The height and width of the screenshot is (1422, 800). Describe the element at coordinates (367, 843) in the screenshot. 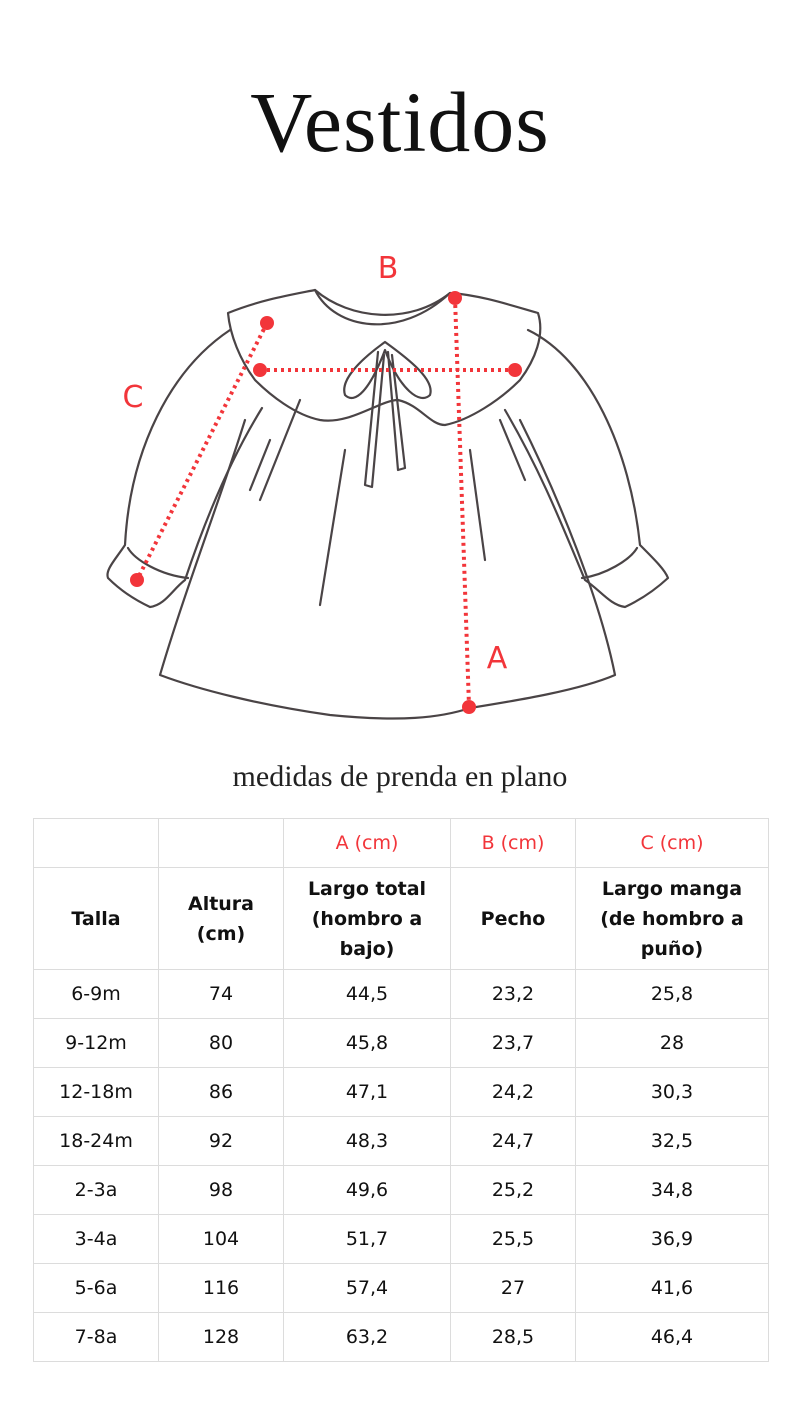

I see `measure-code-cell: A (cm)` at that location.